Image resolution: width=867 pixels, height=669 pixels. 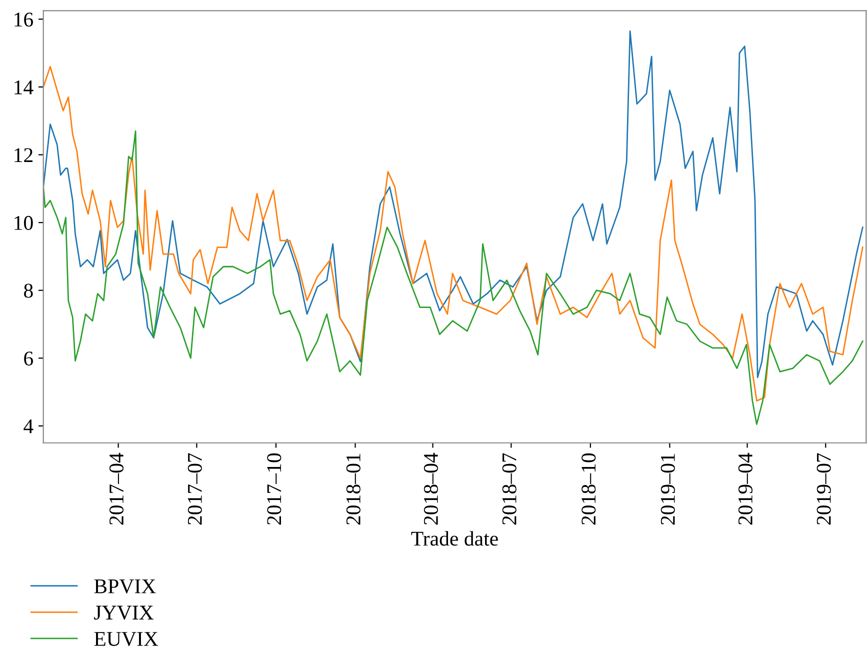 What do you see at coordinates (28, 291) in the screenshot?
I see `y-tick-label: 8` at bounding box center [28, 291].